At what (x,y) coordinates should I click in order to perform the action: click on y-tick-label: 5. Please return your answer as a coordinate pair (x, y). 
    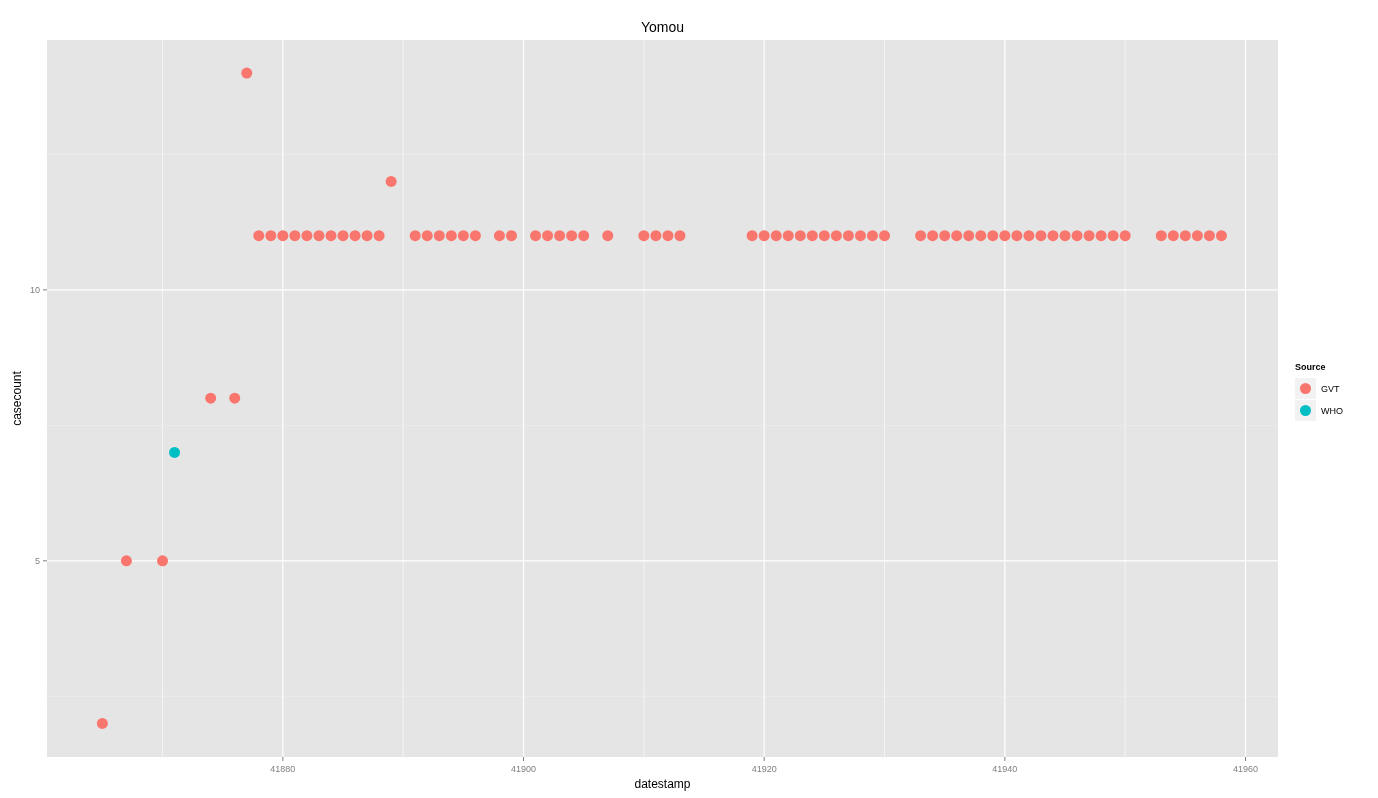
    Looking at the image, I should click on (37, 560).